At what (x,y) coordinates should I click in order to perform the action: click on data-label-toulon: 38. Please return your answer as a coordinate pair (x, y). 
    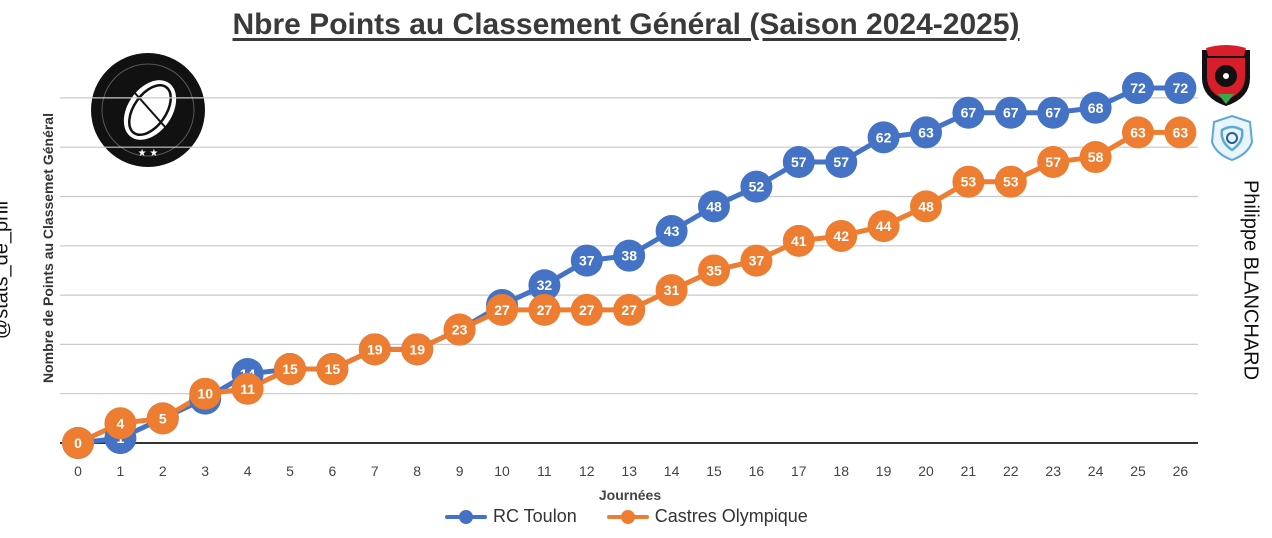
    Looking at the image, I should click on (629, 256).